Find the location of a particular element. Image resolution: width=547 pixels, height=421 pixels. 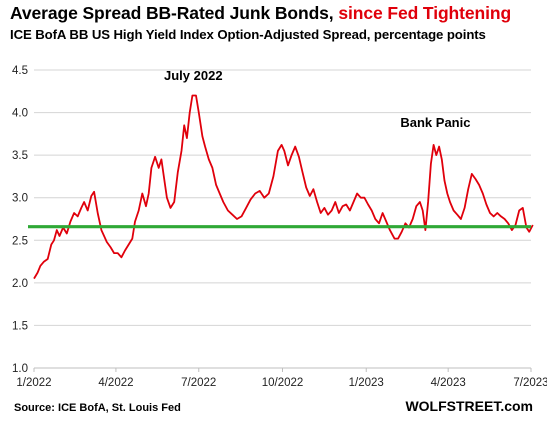

x-tick-label-7/2023: 7/2023 is located at coordinates (530, 383).